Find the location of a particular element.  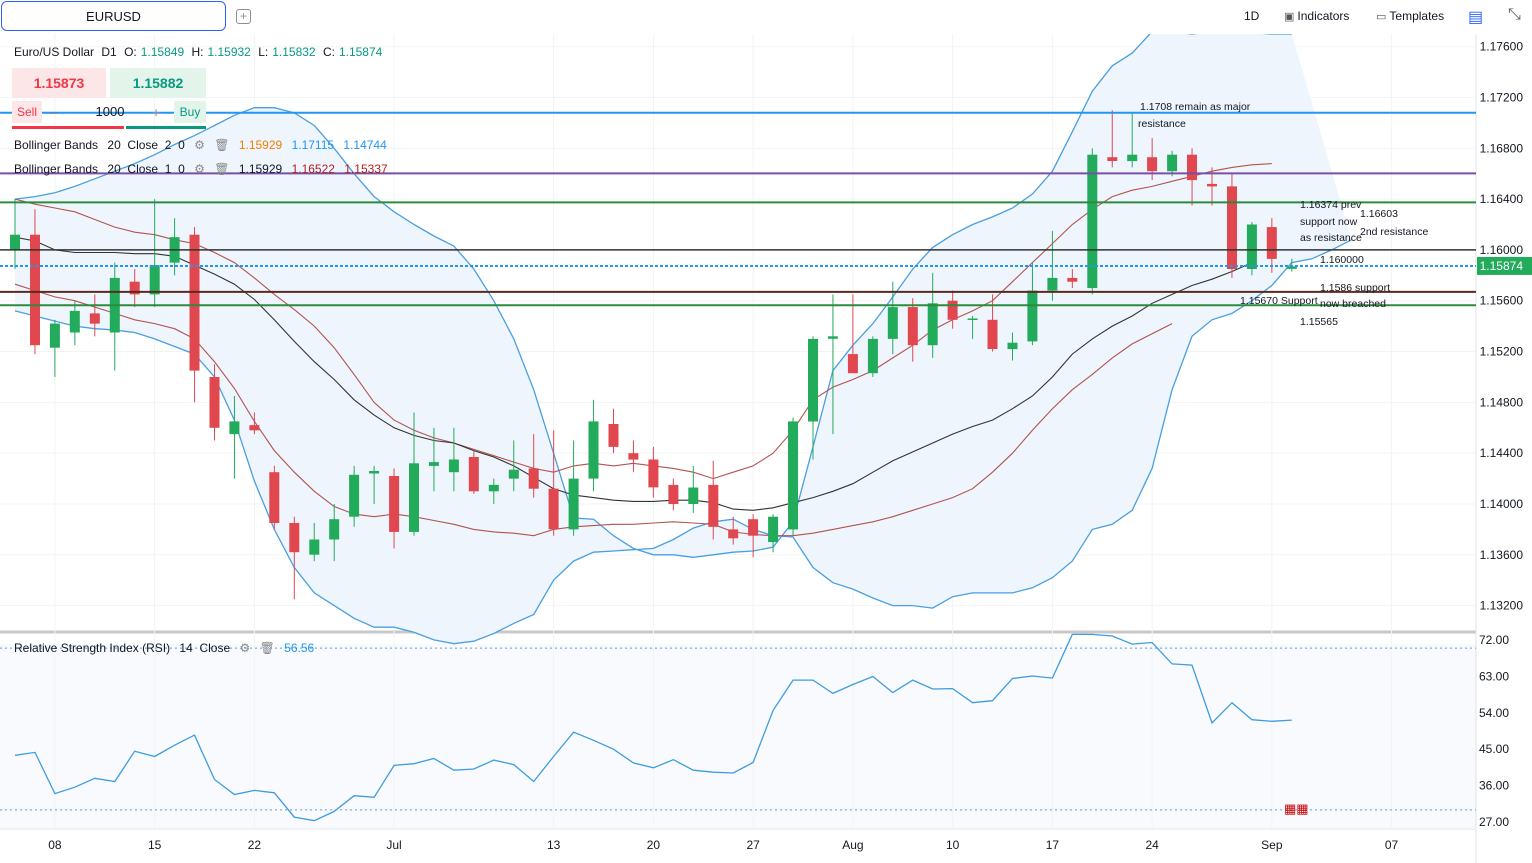

templates-icon: ▭ is located at coordinates (1381, 17).